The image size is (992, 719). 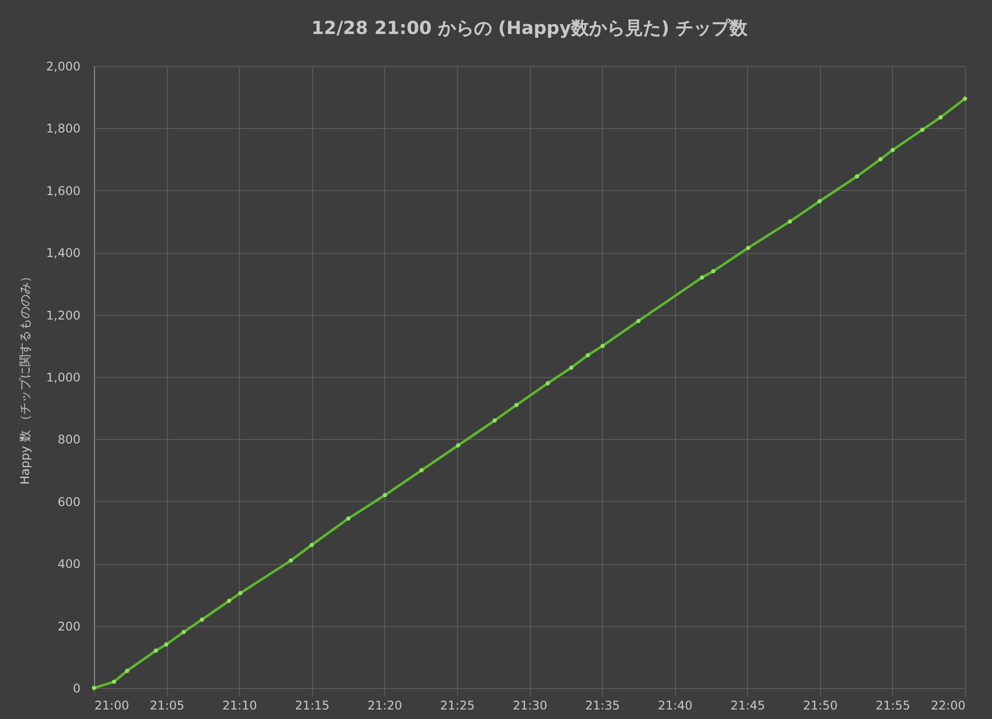 I want to click on y-tick-label: 0, so click(x=76, y=689).